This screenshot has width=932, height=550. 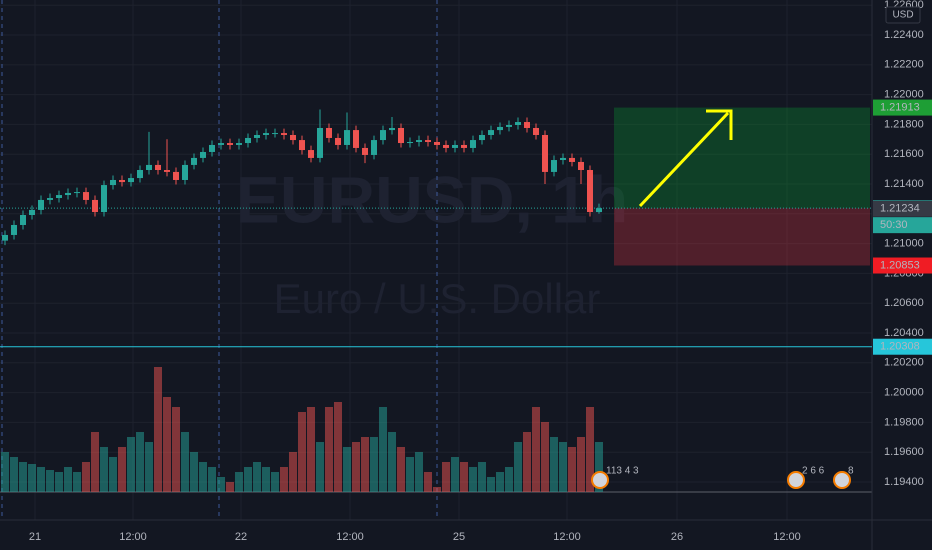 I want to click on countdown-box, so click(x=902, y=225).